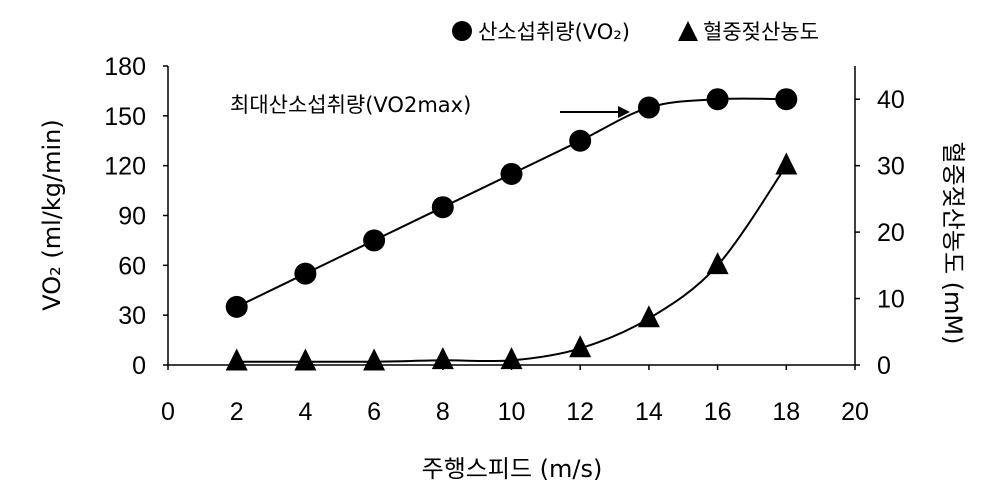 This screenshot has height=503, width=1000. What do you see at coordinates (237, 412) in the screenshot?
I see `x-tick-label: 2` at bounding box center [237, 412].